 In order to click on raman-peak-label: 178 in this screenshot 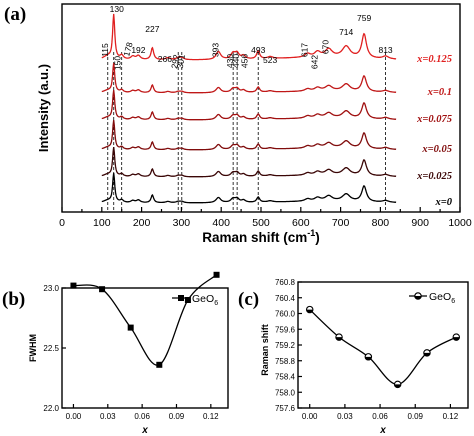, I will do `click(127, 49)`.